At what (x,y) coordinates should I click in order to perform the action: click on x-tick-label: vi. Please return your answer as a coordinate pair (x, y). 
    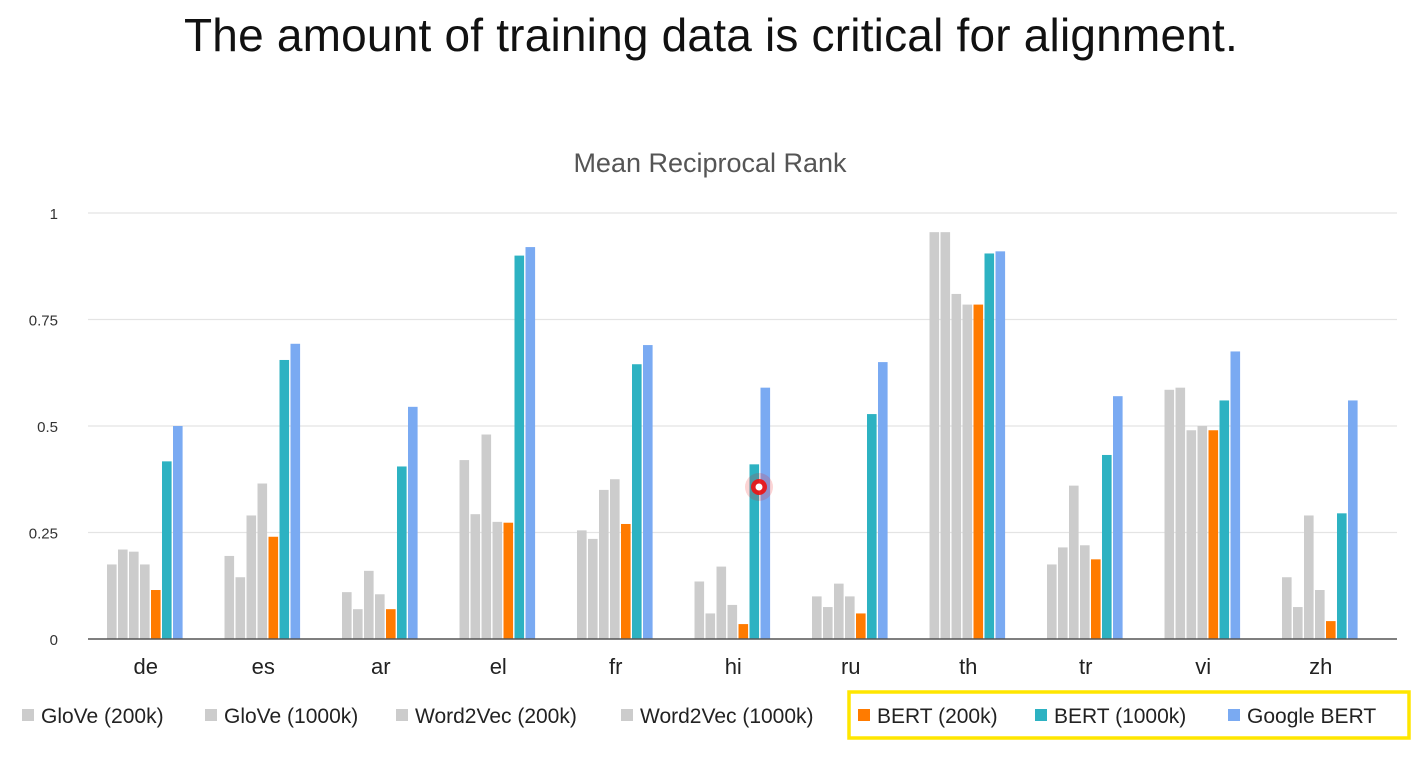
    Looking at the image, I should click on (1203, 666).